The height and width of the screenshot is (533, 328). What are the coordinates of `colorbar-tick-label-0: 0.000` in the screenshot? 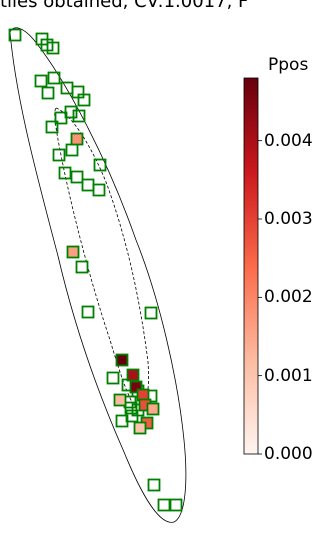 It's located at (288, 454).